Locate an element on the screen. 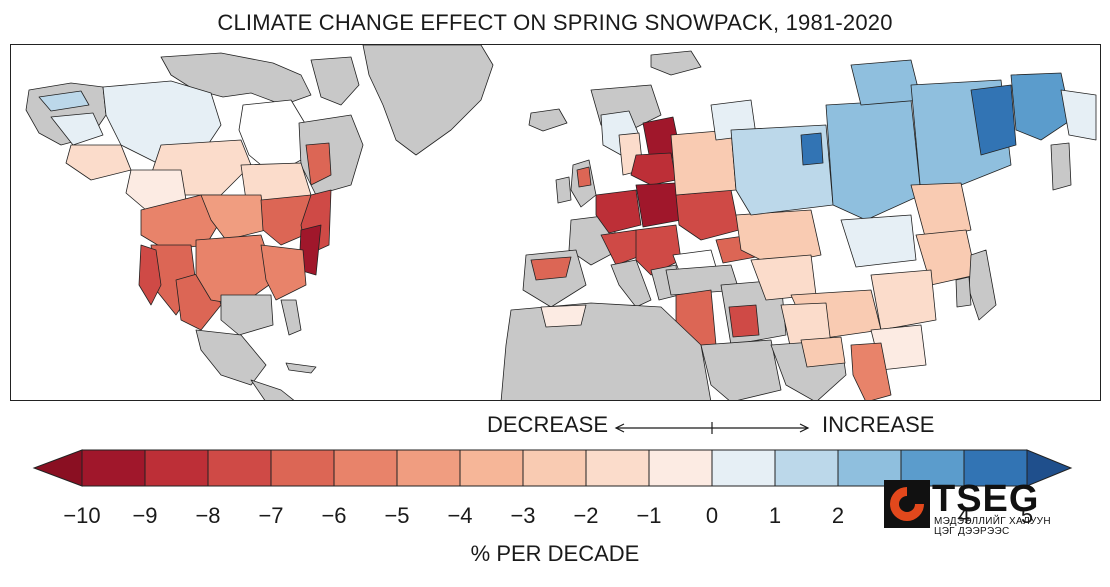 This screenshot has width=1110, height=587. region-korea is located at coordinates (963, 292).